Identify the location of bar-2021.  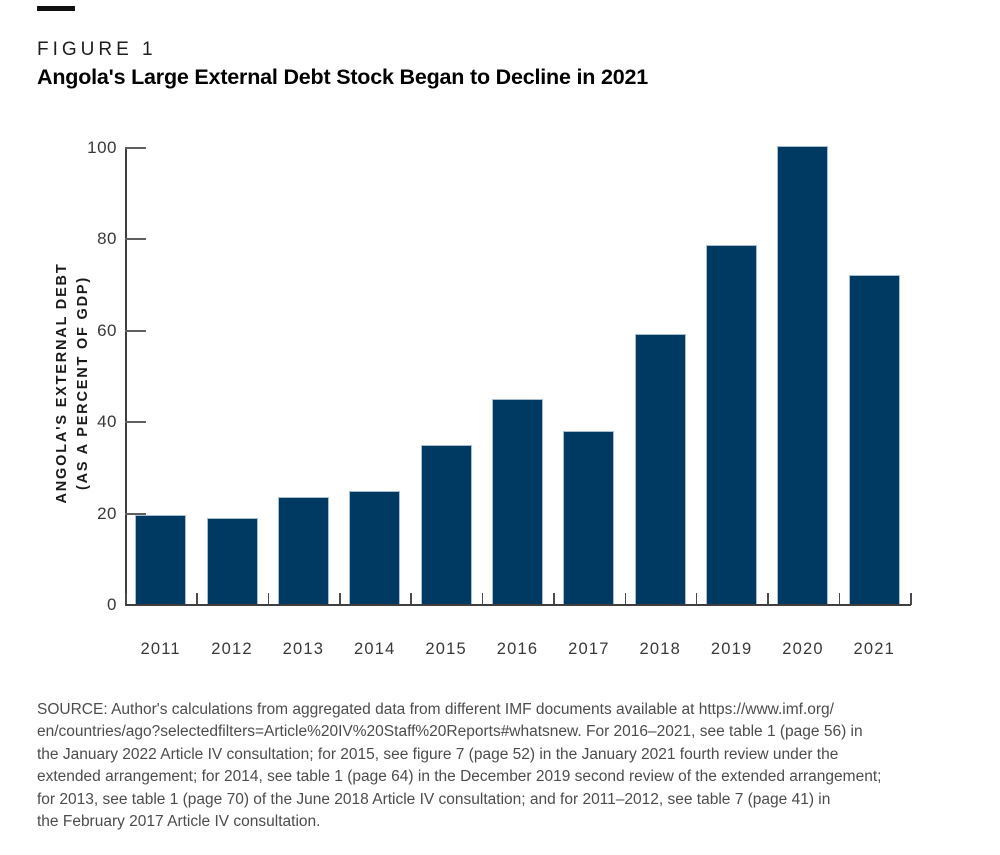
(874, 439).